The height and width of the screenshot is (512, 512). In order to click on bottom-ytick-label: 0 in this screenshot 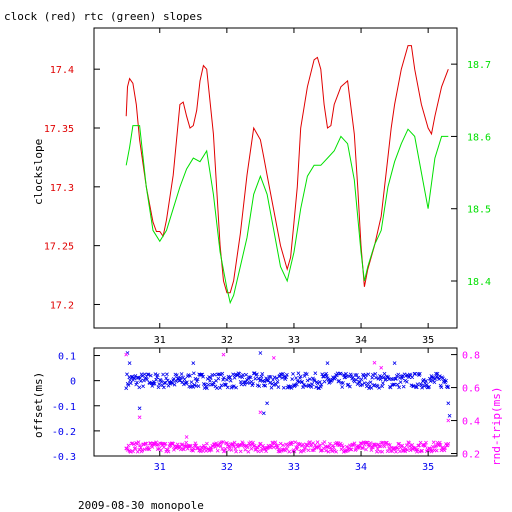, I will do `click(73, 382)`.